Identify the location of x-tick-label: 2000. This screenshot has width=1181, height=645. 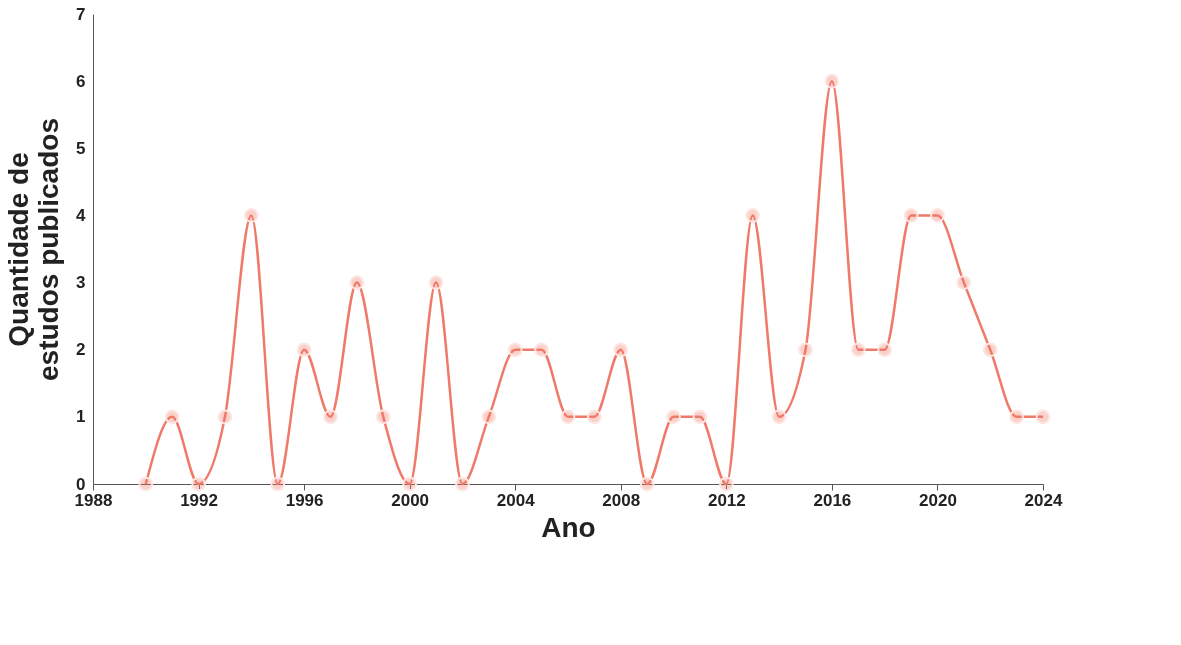
(410, 500).